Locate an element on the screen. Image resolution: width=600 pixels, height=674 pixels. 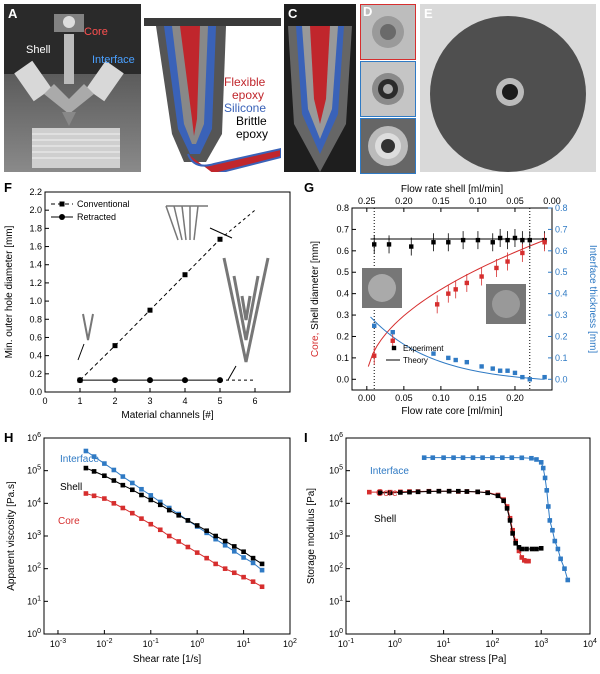
x-tick-label: 10⁴ is located at coordinates (590, 643).